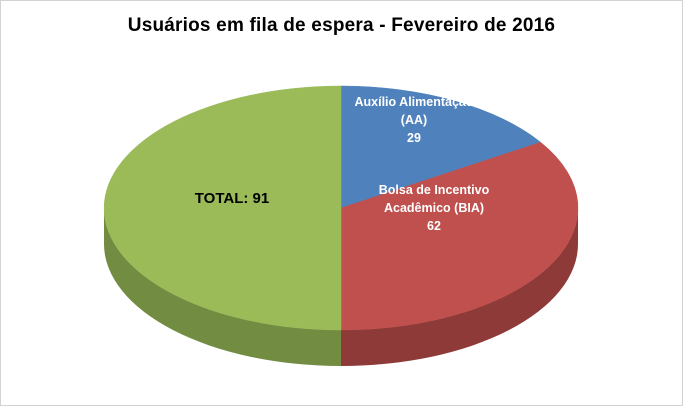 The image size is (683, 406). What do you see at coordinates (413, 102) in the screenshot?
I see `pie-label-line: Auxílio Alimentação` at bounding box center [413, 102].